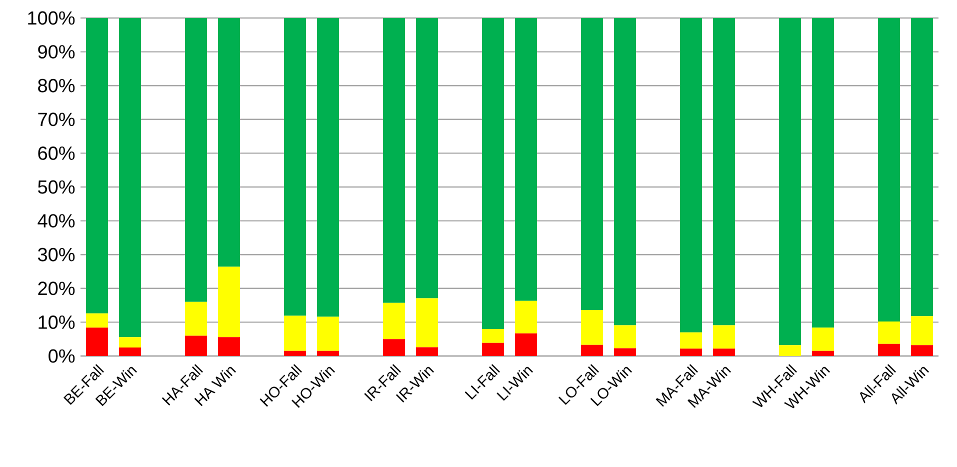 The width and height of the screenshot is (957, 467). I want to click on y-tick-label: 80%, so click(56, 85).